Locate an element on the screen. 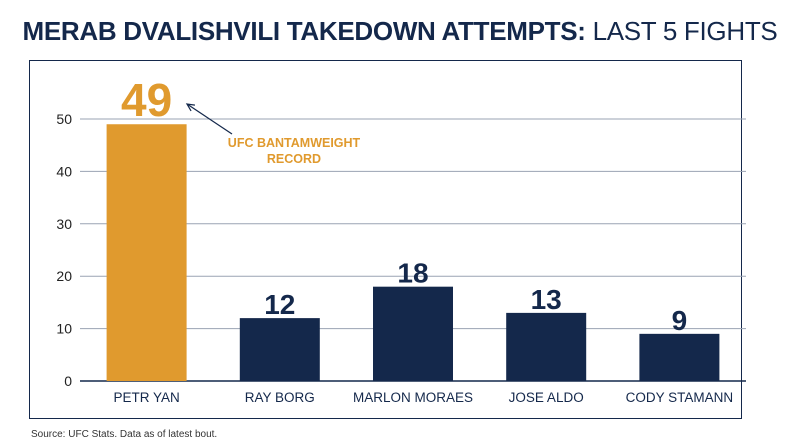 The height and width of the screenshot is (447, 800). y-tick-label: 10 is located at coordinates (64, 329).